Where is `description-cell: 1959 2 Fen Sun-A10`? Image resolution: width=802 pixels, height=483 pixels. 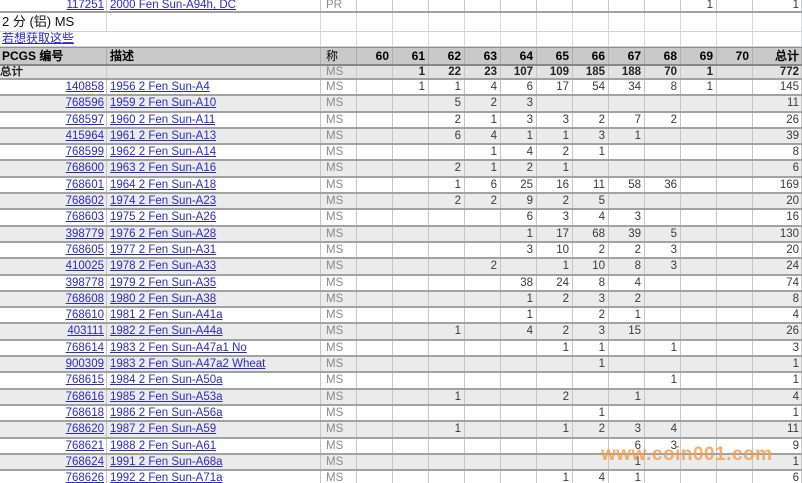
description-cell: 1959 2 Fen Sun-A10 is located at coordinates (214, 103).